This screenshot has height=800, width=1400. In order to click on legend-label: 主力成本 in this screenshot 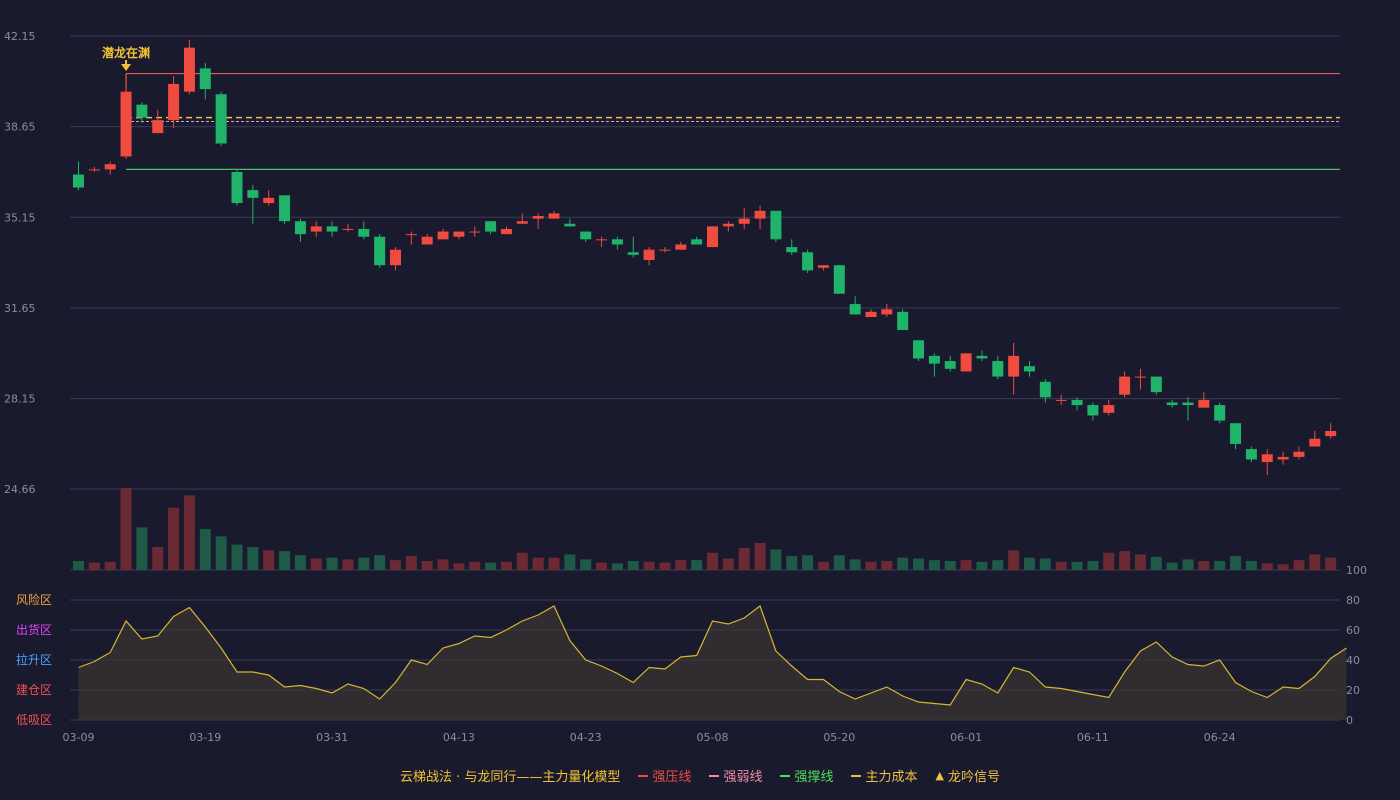, I will do `click(891, 777)`.